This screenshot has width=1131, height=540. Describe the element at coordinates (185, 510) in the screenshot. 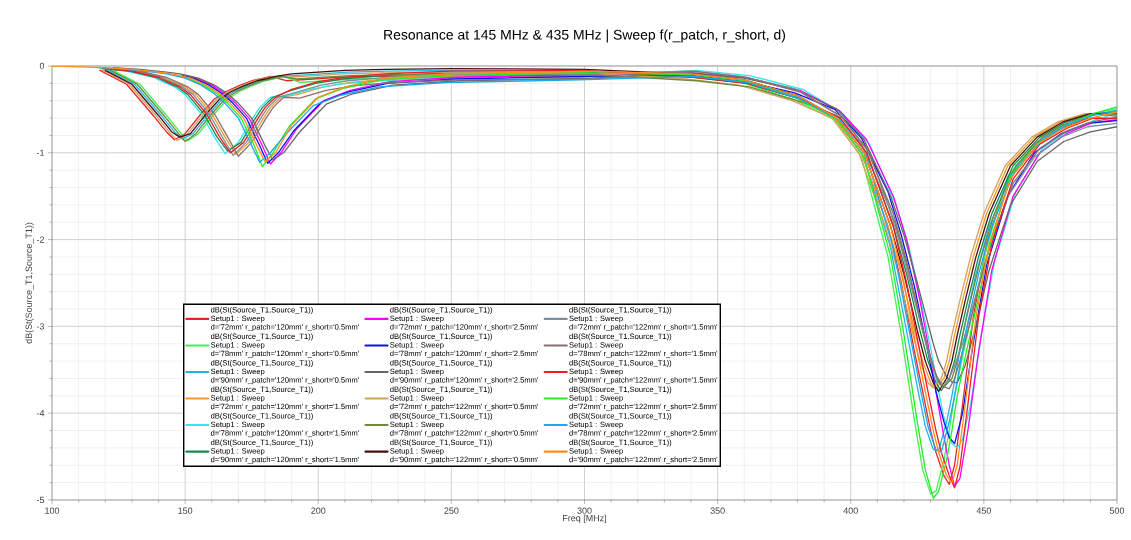

I see `x-tick-label: 150` at that location.